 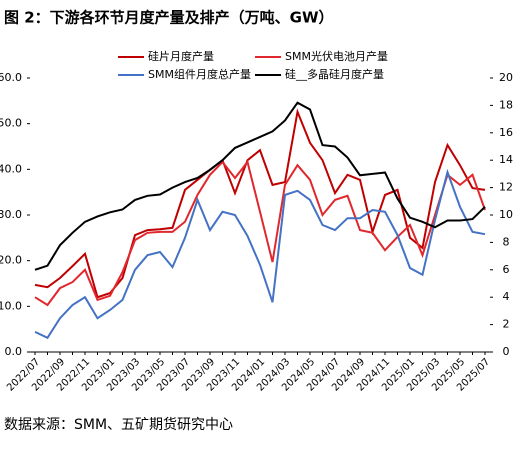 What do you see at coordinates (11, 77) in the screenshot?
I see `y-tick-label: 60.0` at bounding box center [11, 77].